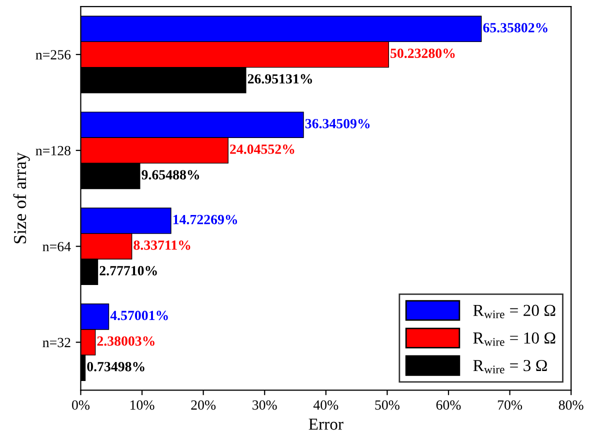  Describe the element at coordinates (510, 367) in the screenshot. I see `legend-label: R$_{wire}$ = 3 Ω` at that location.